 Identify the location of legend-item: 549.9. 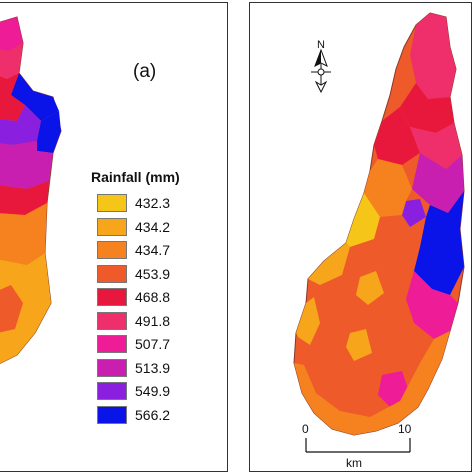
(157, 394).